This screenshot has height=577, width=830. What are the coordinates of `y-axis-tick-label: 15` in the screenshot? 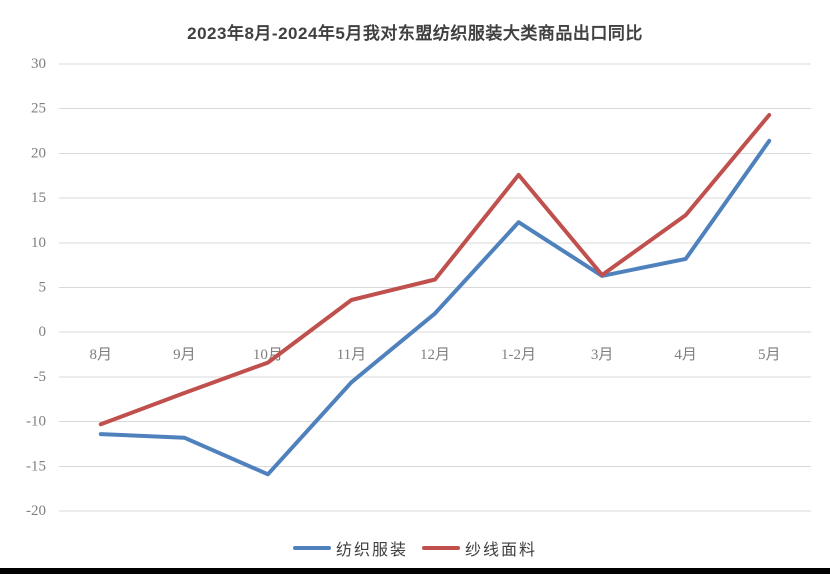 It's located at (38, 198).